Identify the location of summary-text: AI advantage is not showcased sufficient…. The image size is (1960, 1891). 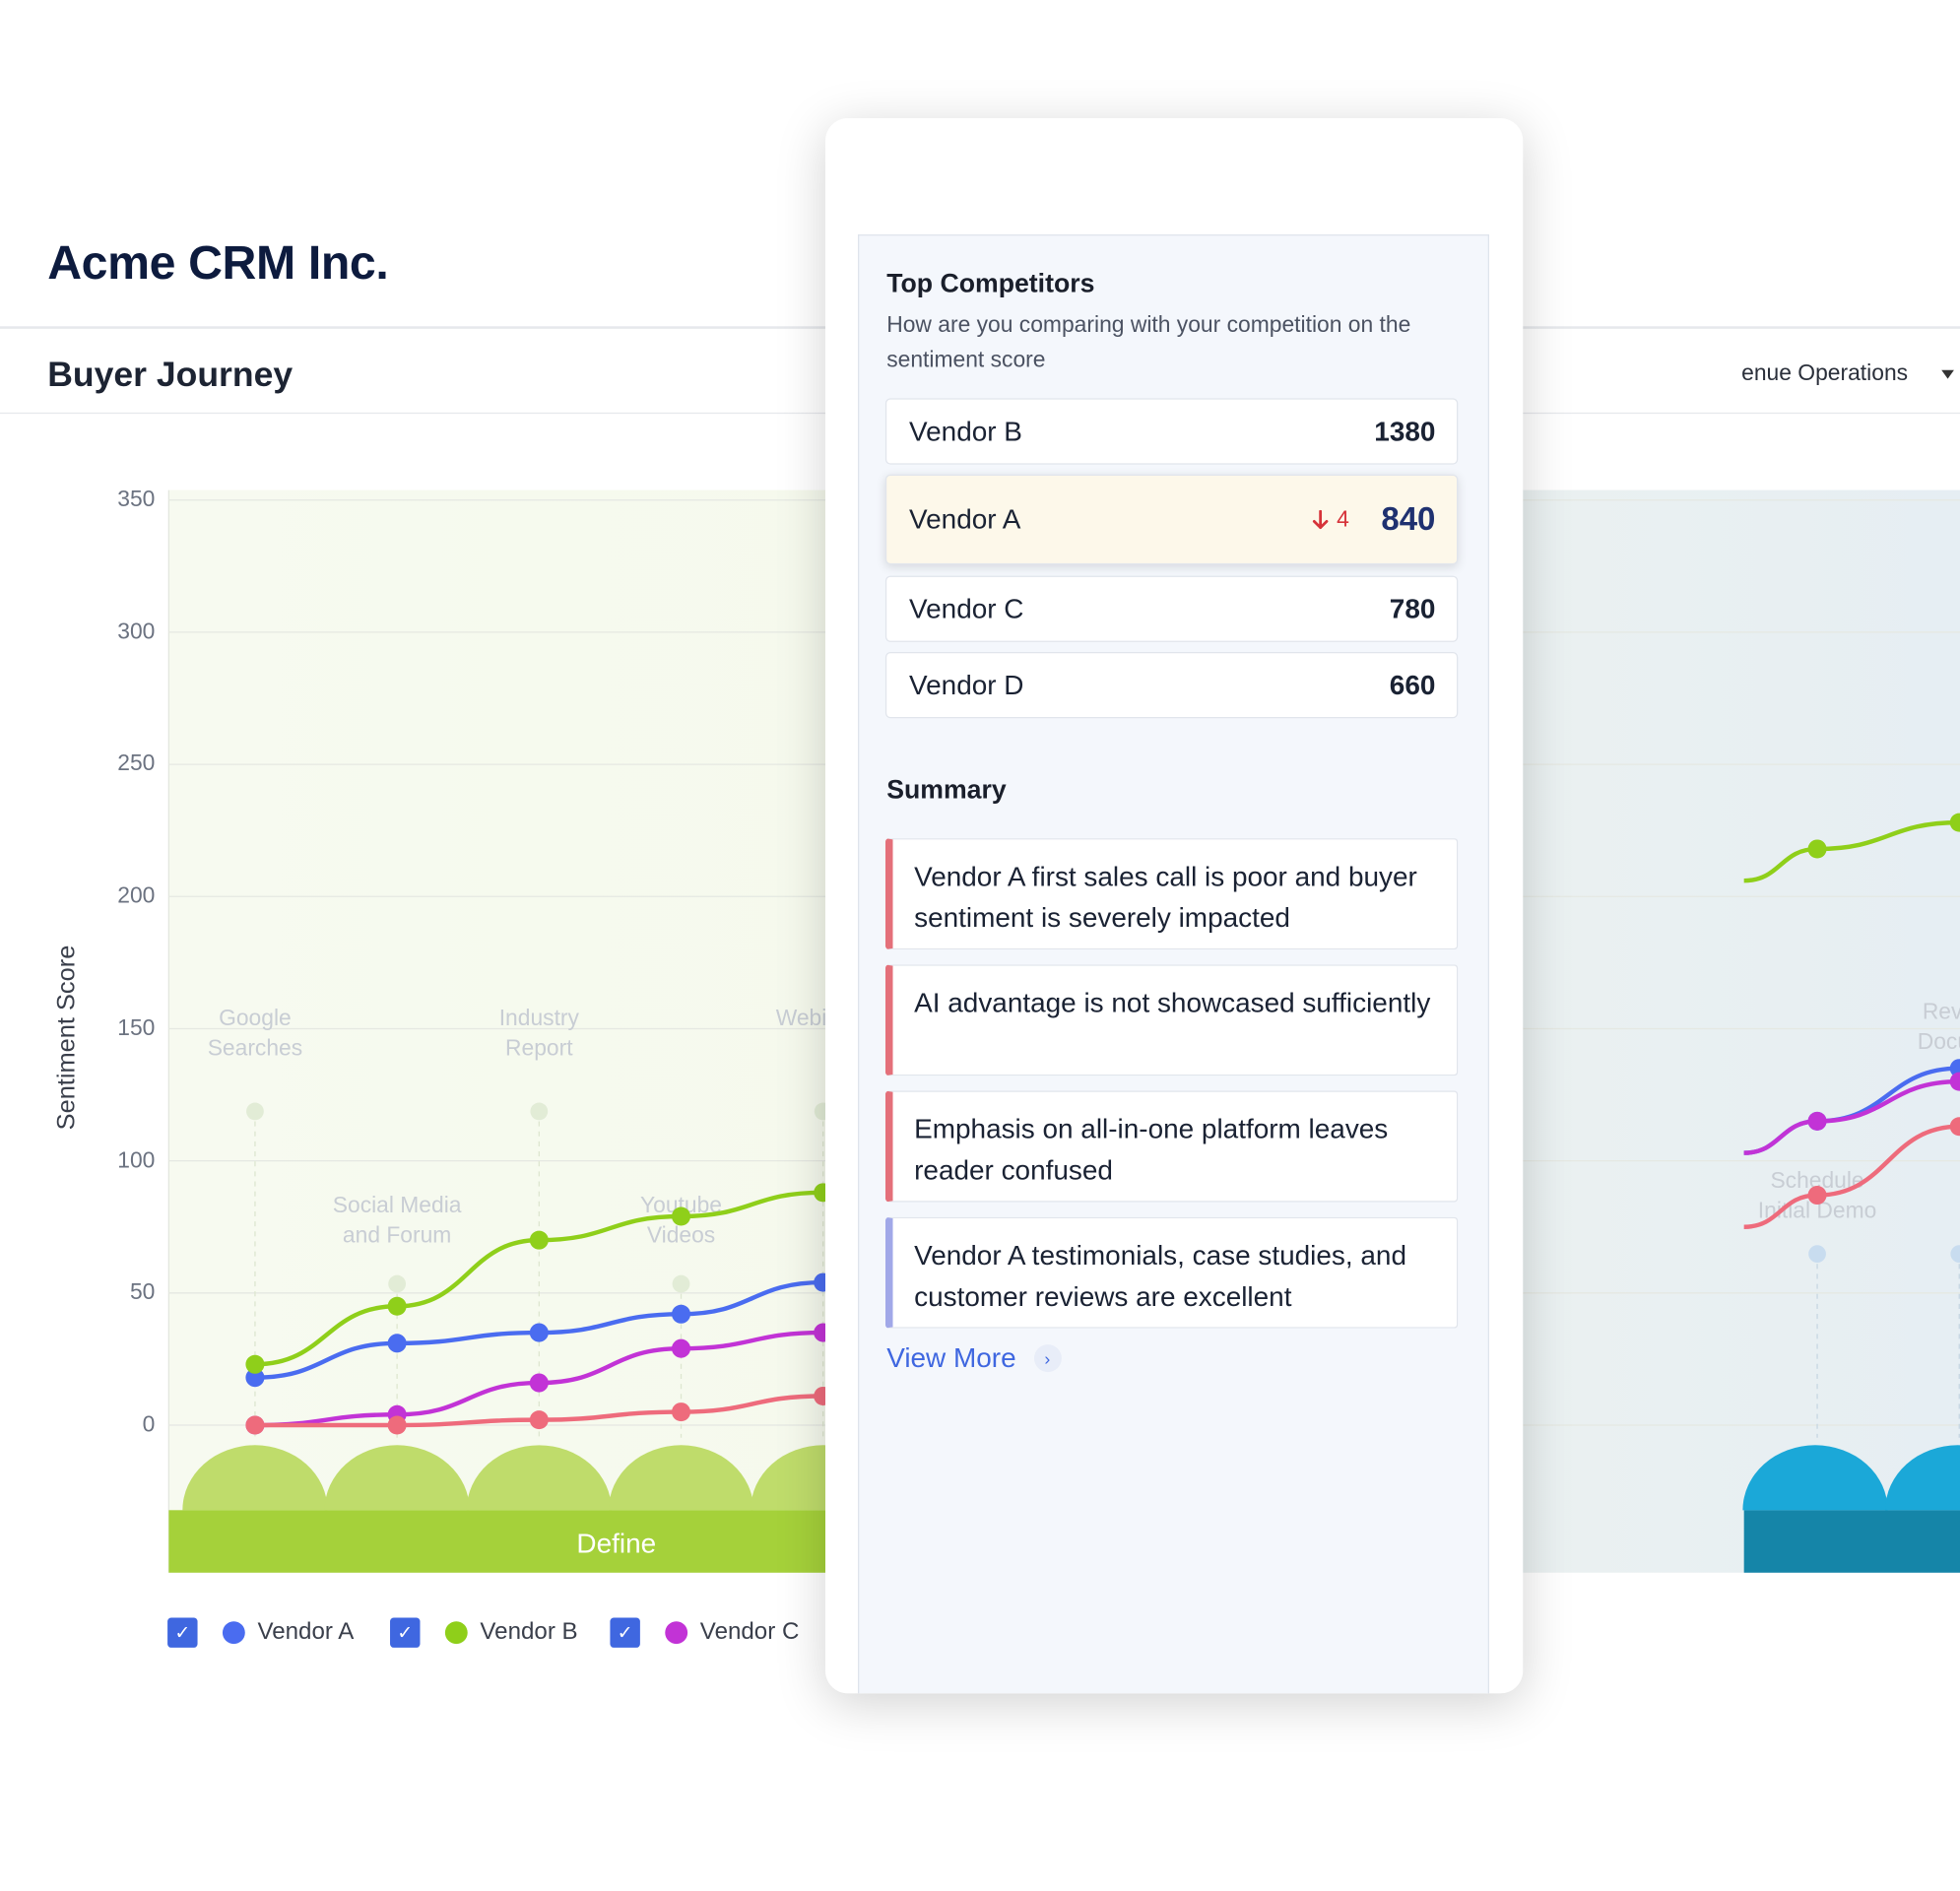
(1173, 1003).